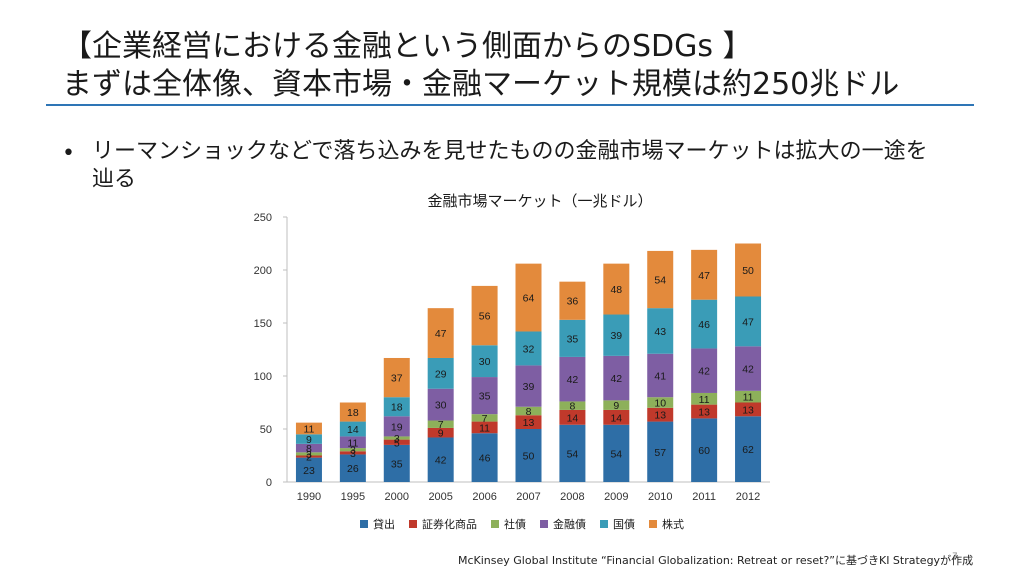 The height and width of the screenshot is (584, 1024). What do you see at coordinates (510, 105) in the screenshot?
I see `title-underline` at bounding box center [510, 105].